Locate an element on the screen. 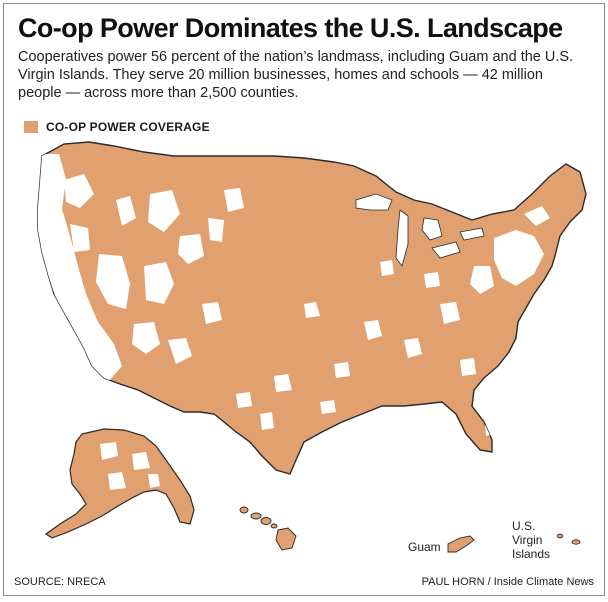  alaska is located at coordinates (119, 483).